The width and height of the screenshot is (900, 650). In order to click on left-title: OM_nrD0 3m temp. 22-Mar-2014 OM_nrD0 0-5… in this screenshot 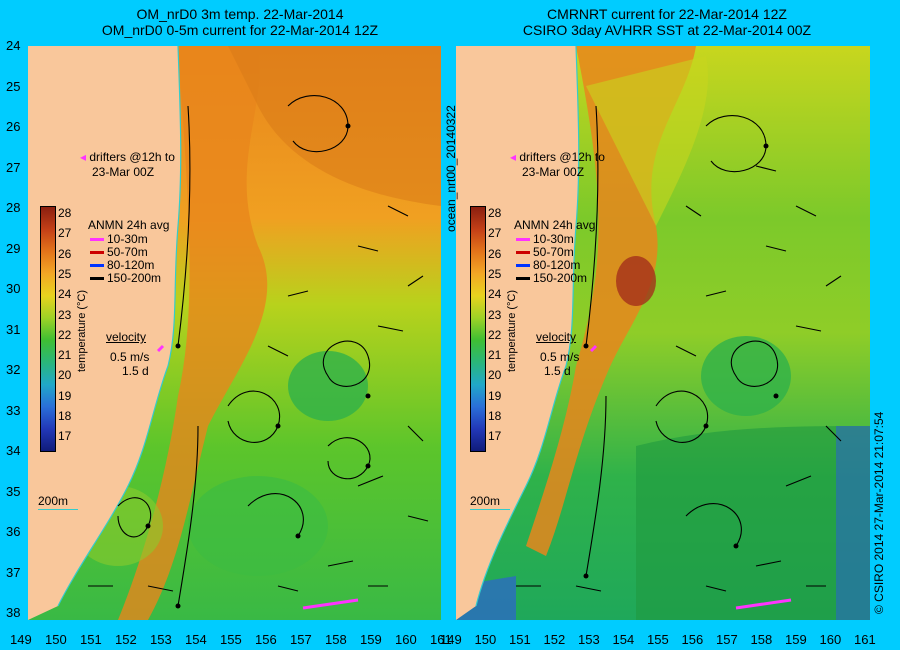, I will do `click(240, 22)`.